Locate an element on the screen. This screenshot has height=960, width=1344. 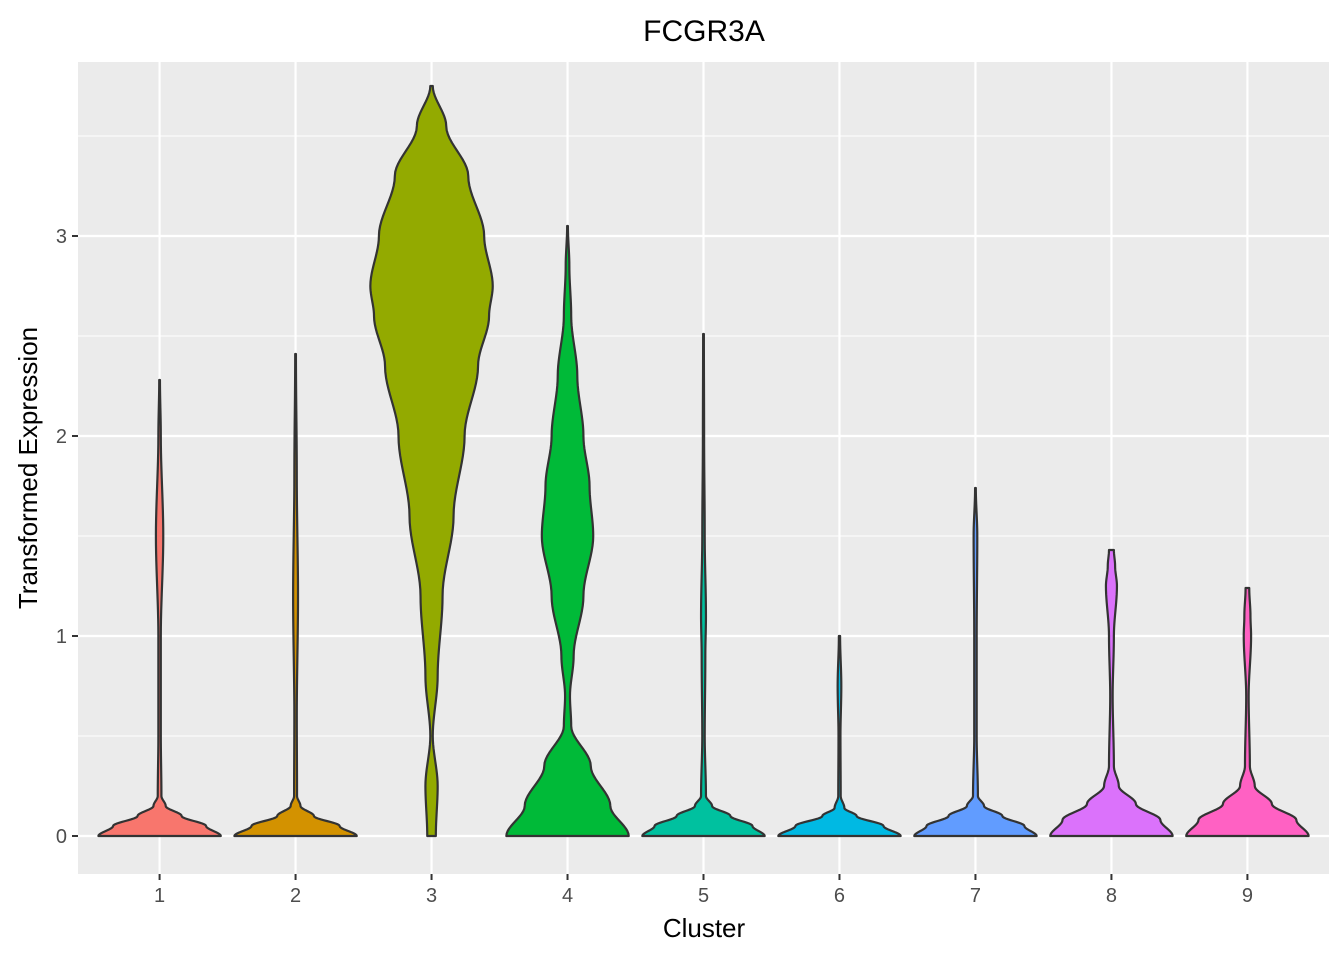
x-axis-label: Cluster is located at coordinates (704, 928).